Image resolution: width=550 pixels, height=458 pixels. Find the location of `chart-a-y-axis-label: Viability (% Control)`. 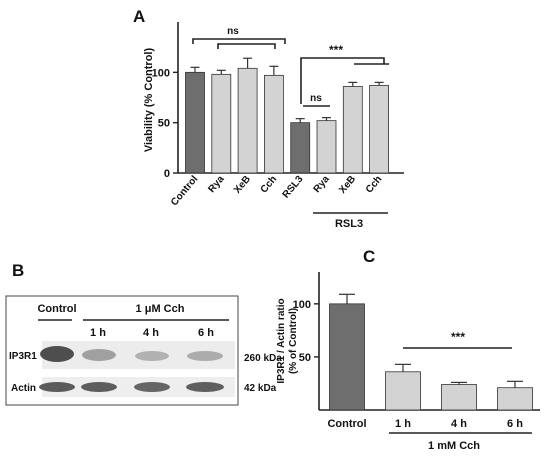

chart-a-y-axis-label: Viability (% Control) is located at coordinates (149, 100).